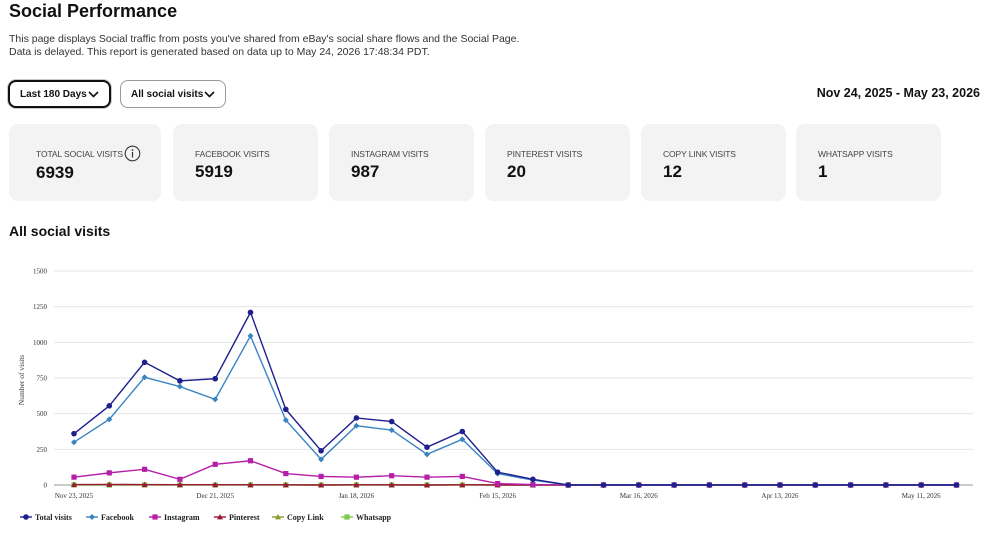  Describe the element at coordinates (182, 517) in the screenshot. I see `legend-label-instagram: Instagram` at that location.